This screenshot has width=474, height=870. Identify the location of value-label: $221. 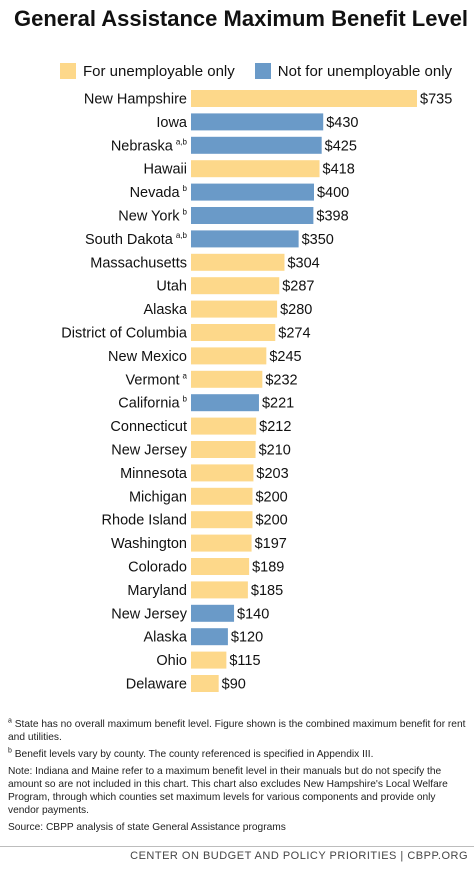
(278, 404).